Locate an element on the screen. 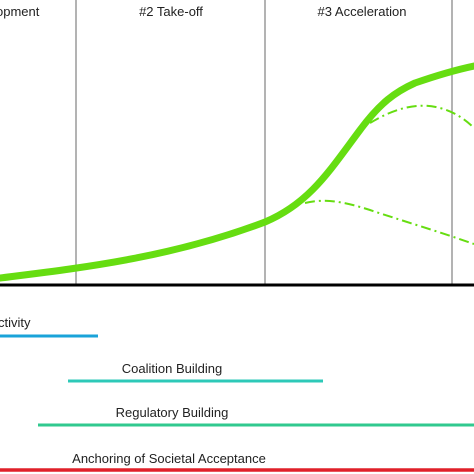 This screenshot has width=474, height=474. activity-label-coalition-building: Coalition Building is located at coordinates (172, 368).